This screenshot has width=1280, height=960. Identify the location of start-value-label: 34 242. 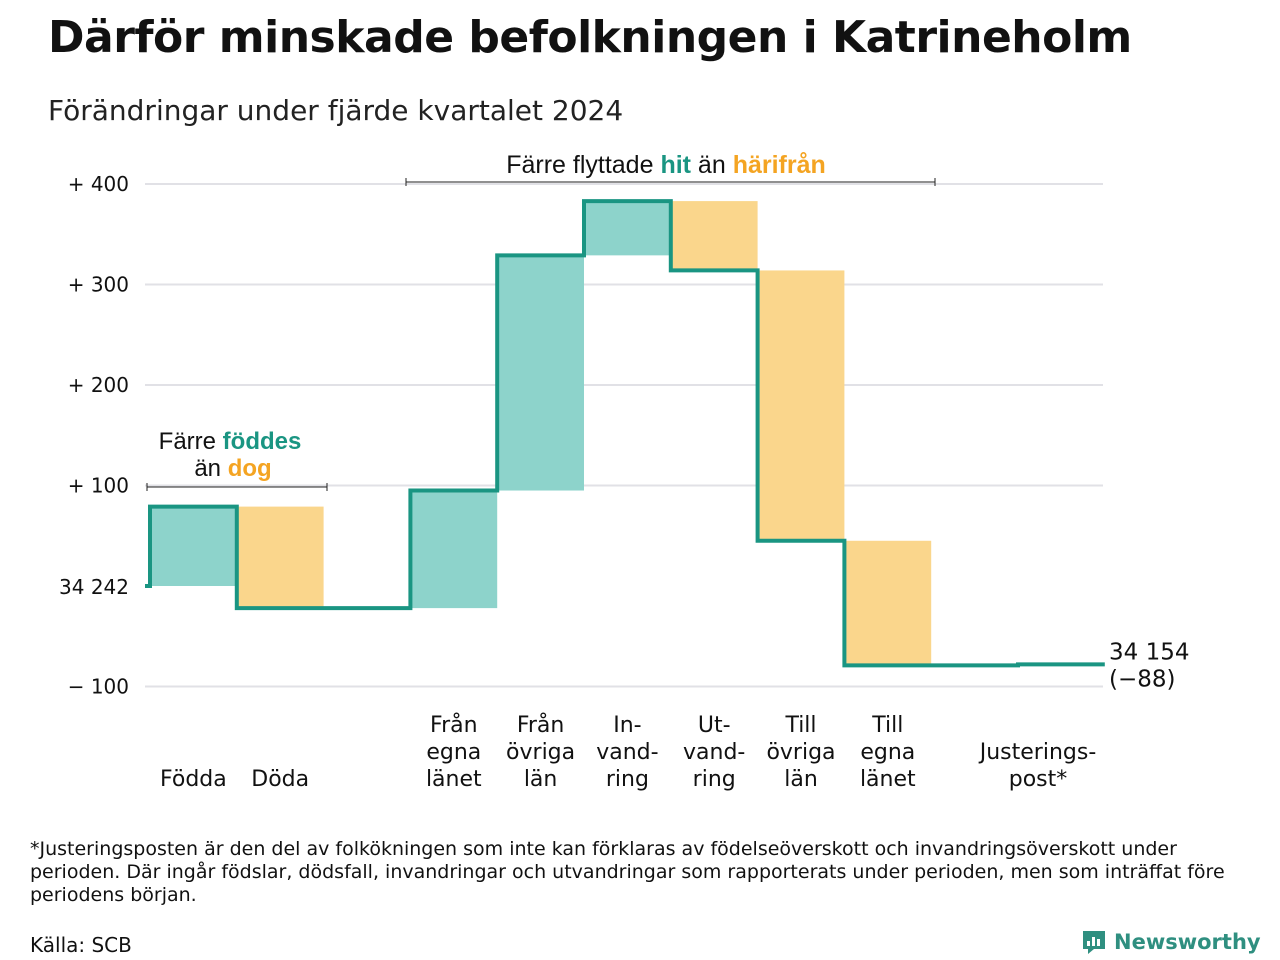
(94, 587).